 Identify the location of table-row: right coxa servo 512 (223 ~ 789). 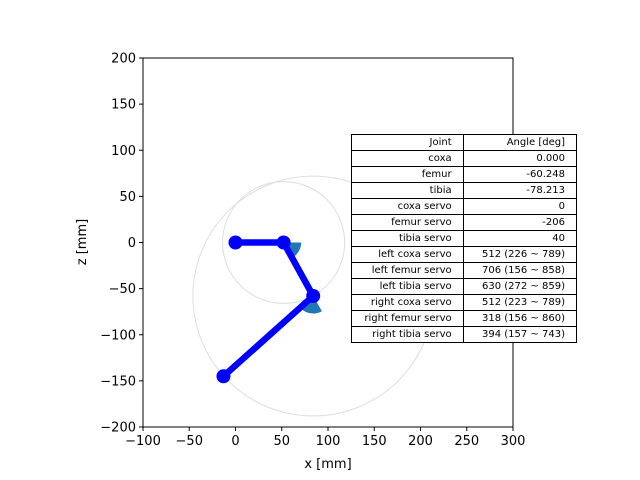
(464, 302).